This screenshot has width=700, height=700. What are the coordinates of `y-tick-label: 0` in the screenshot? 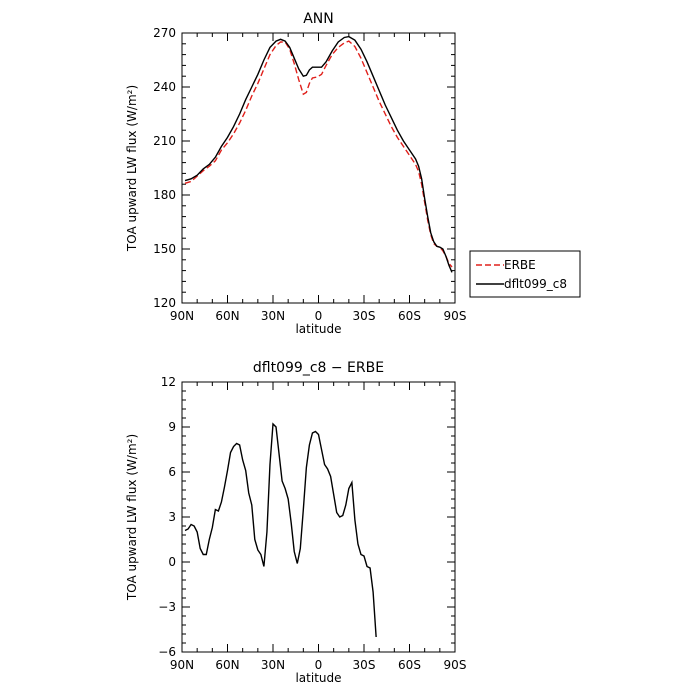 It's located at (172, 562).